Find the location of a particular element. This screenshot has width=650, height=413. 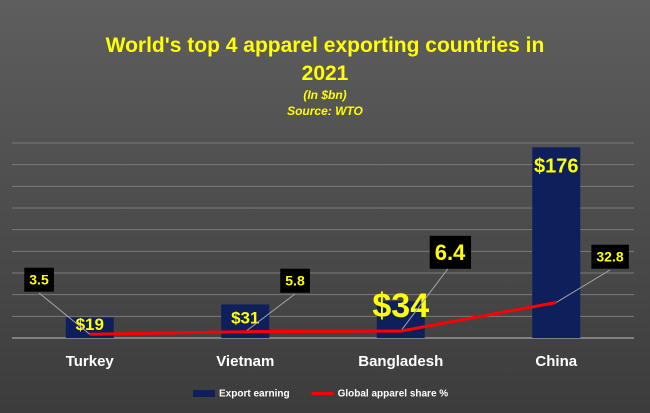

line-value-label: 3.5 is located at coordinates (39, 280).